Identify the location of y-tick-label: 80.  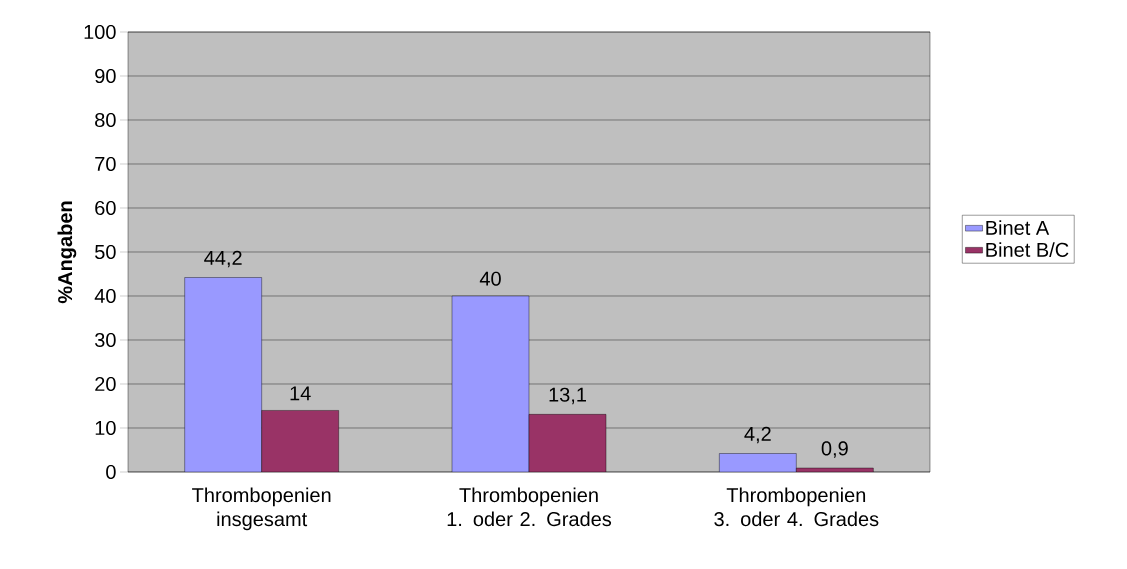
(105, 120).